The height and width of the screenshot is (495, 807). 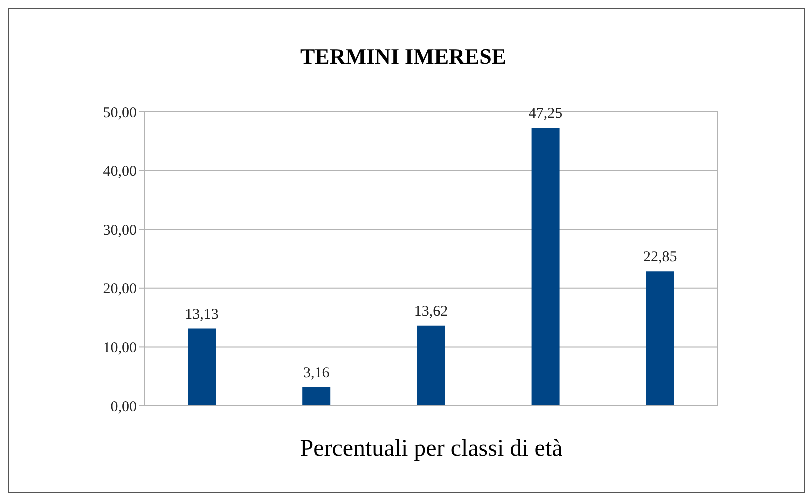 What do you see at coordinates (120, 230) in the screenshot?
I see `y-tick-label: 30,00` at bounding box center [120, 230].